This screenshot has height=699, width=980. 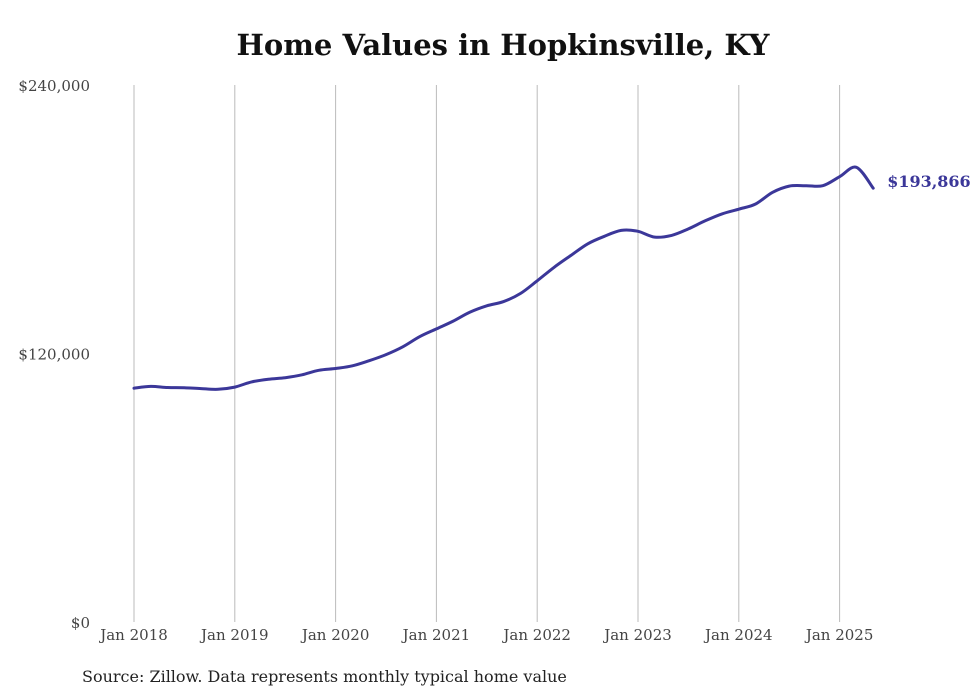 What do you see at coordinates (133, 635) in the screenshot?
I see `x-tick-label: Jan 2018` at bounding box center [133, 635].